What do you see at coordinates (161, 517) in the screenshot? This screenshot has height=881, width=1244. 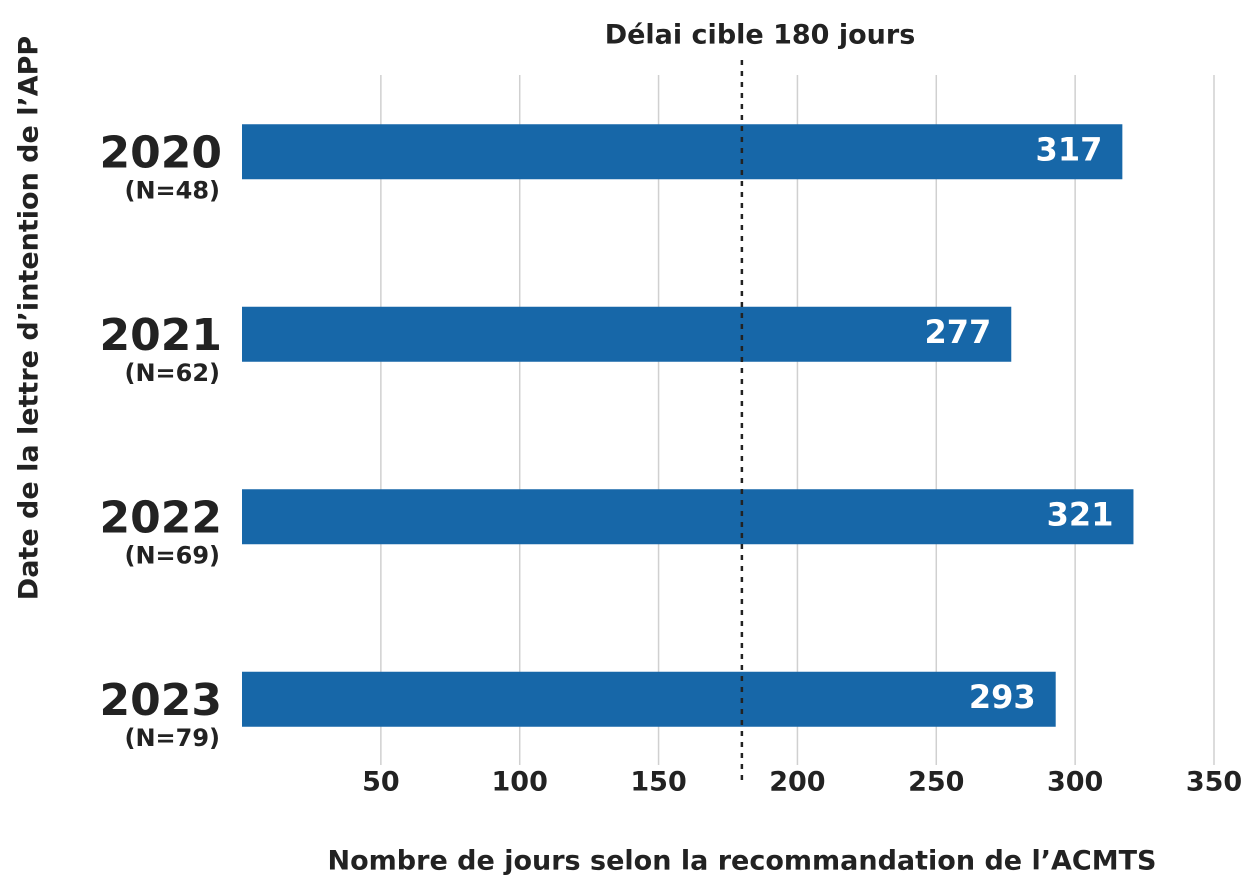 I see `y-tick-label: 2022` at bounding box center [161, 517].